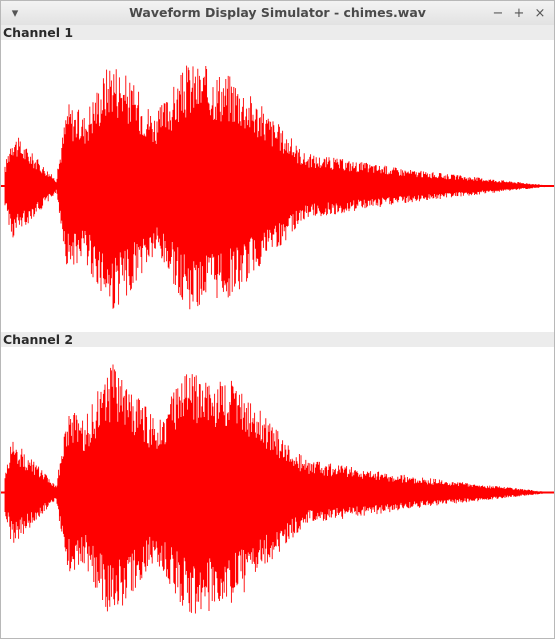 Image resolution: width=555 pixels, height=639 pixels. What do you see at coordinates (519, 13) in the screenshot?
I see `maximize-icon: +` at bounding box center [519, 13].